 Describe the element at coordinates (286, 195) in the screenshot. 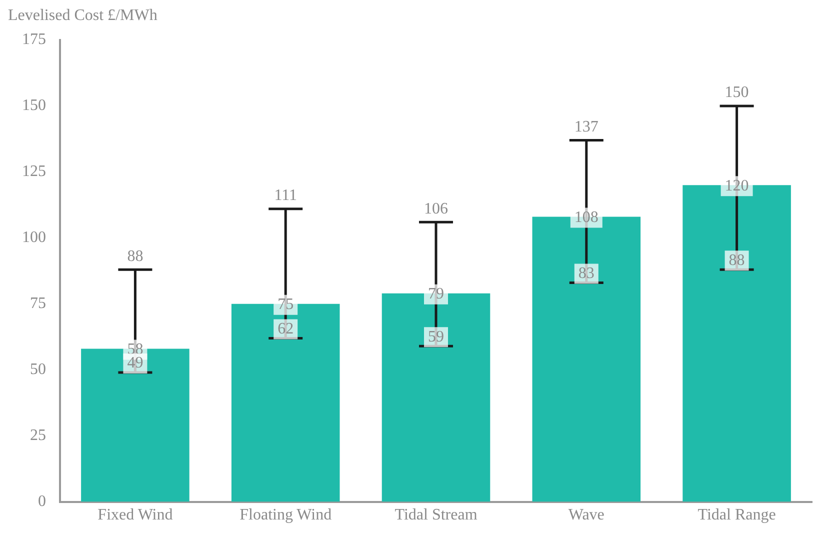

I see `annotation: 111` at that location.